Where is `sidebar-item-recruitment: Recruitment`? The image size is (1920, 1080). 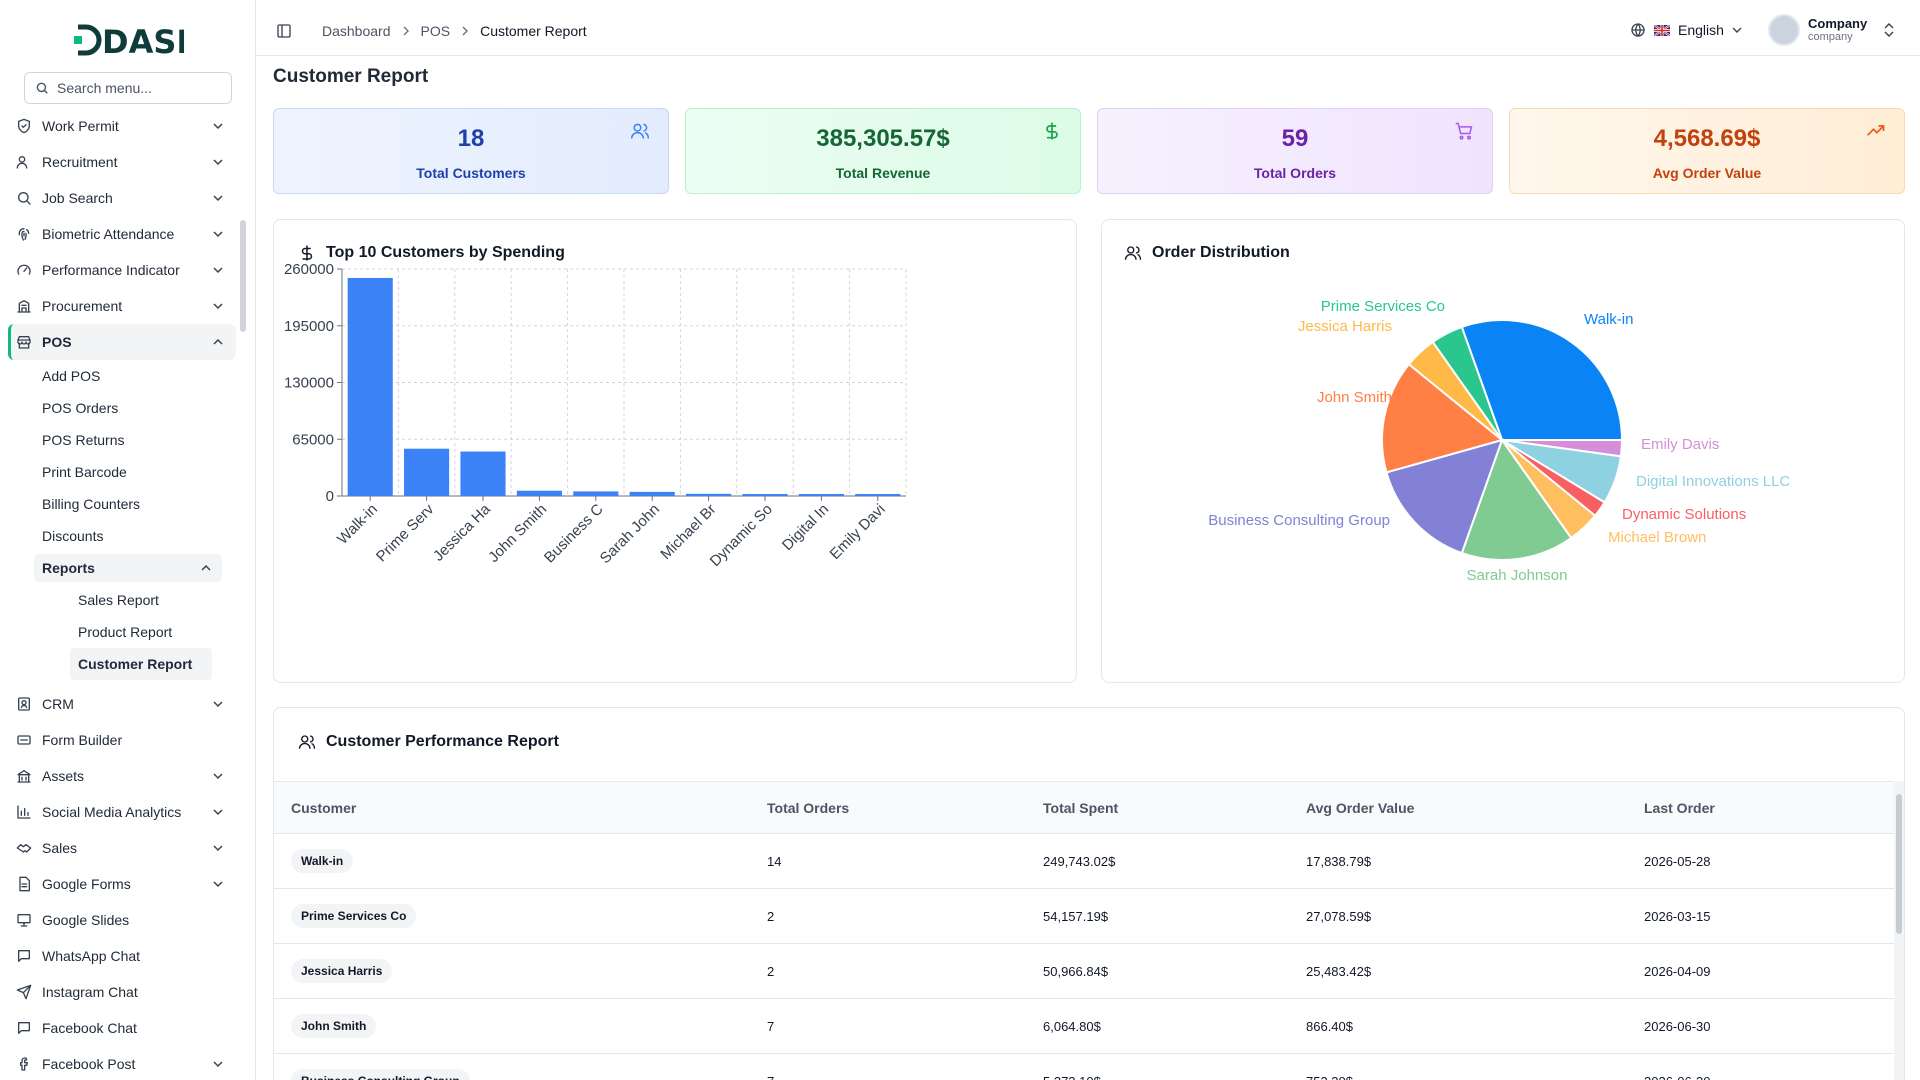 sidebar-item-recruitment: Recruitment is located at coordinates (122, 162).